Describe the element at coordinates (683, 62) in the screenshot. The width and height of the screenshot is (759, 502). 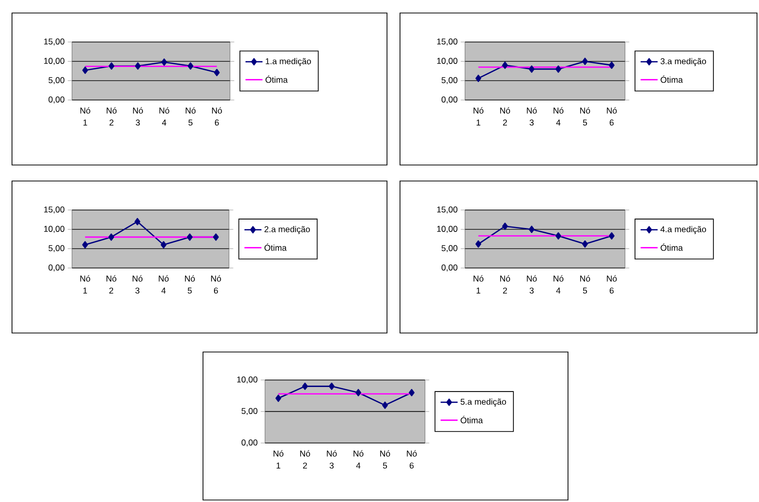
I see `legend-label: 3.a medição` at that location.